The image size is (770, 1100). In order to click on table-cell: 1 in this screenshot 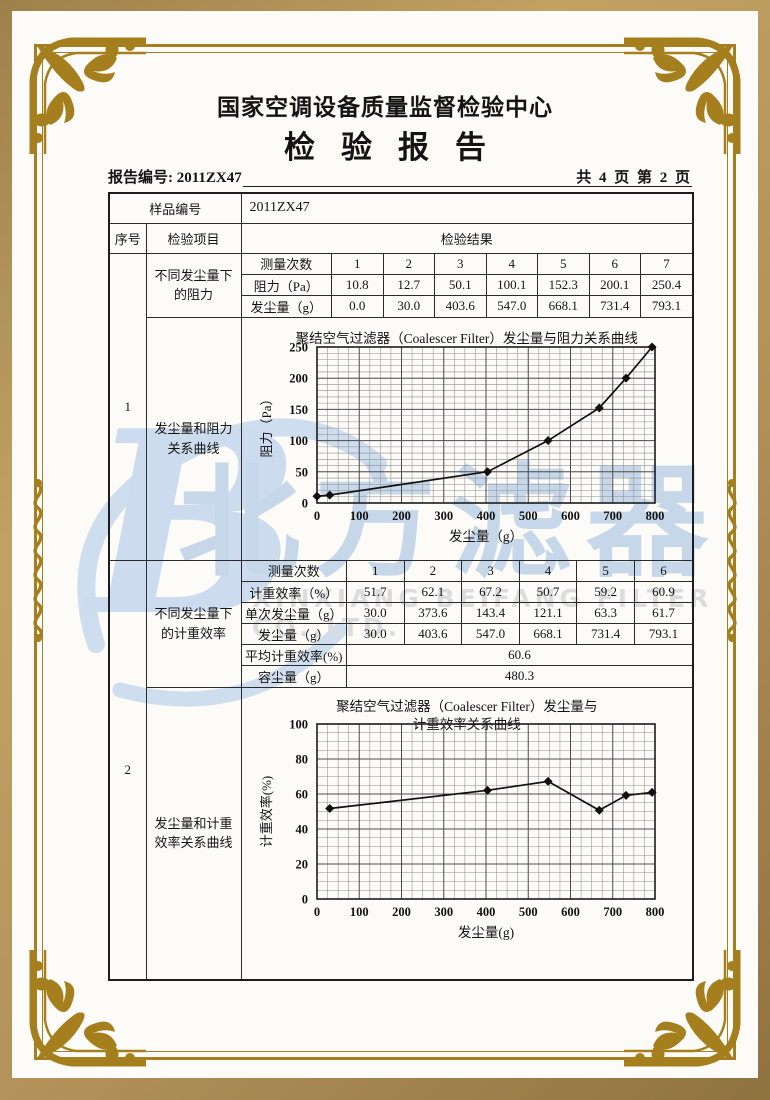, I will do `click(357, 264)`.